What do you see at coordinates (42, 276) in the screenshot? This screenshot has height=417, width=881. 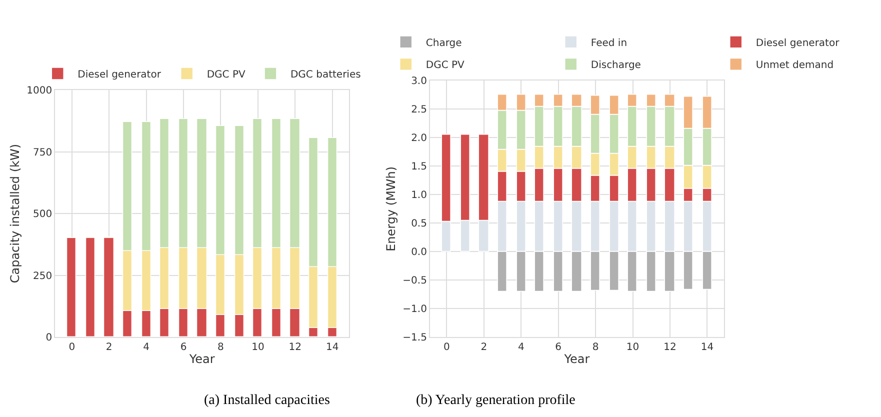 I see `y-tick-label: 250` at bounding box center [42, 276].